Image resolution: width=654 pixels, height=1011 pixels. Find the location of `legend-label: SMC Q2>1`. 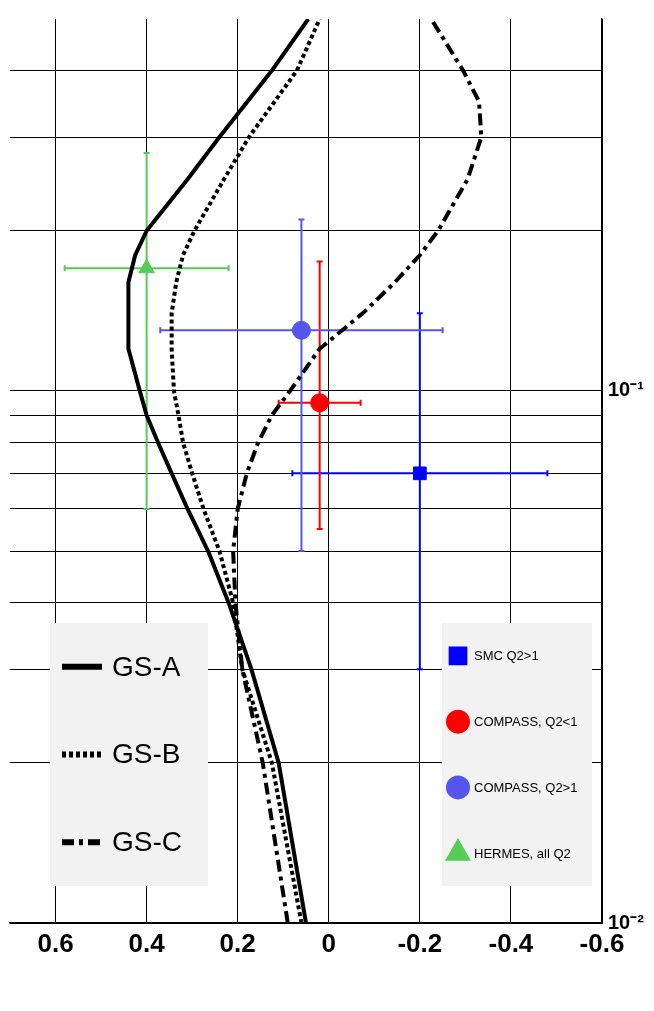

legend-label: SMC Q2>1 is located at coordinates (506, 656).